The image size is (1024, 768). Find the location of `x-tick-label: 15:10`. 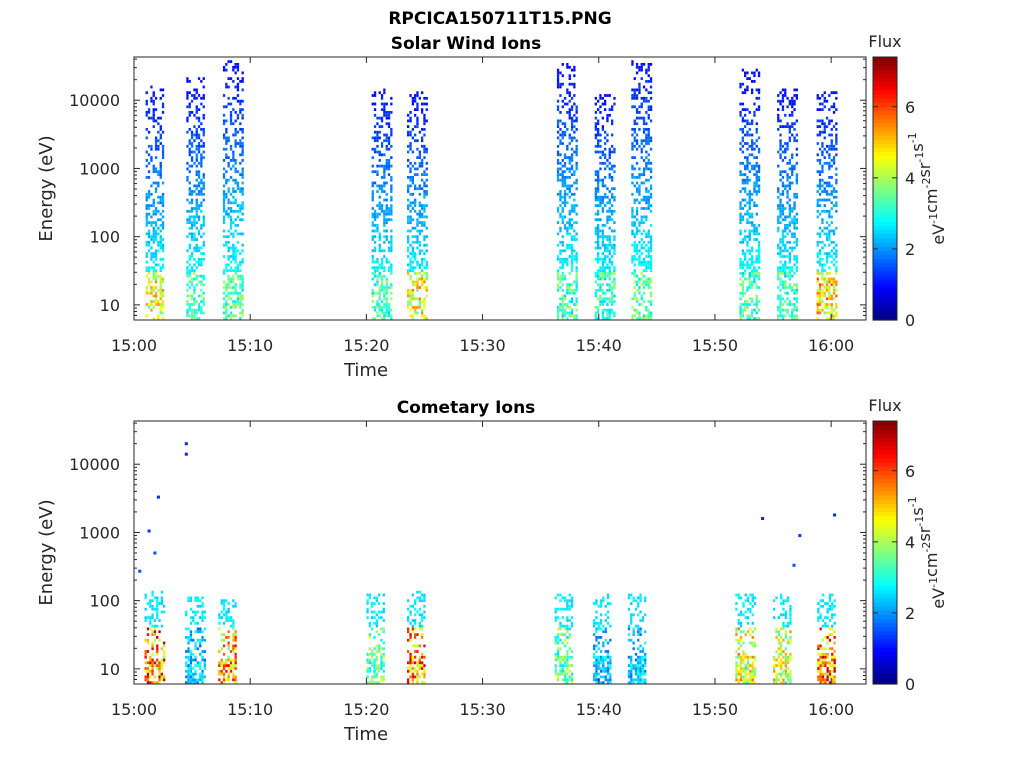

x-tick-label: 15:10 is located at coordinates (250, 345).